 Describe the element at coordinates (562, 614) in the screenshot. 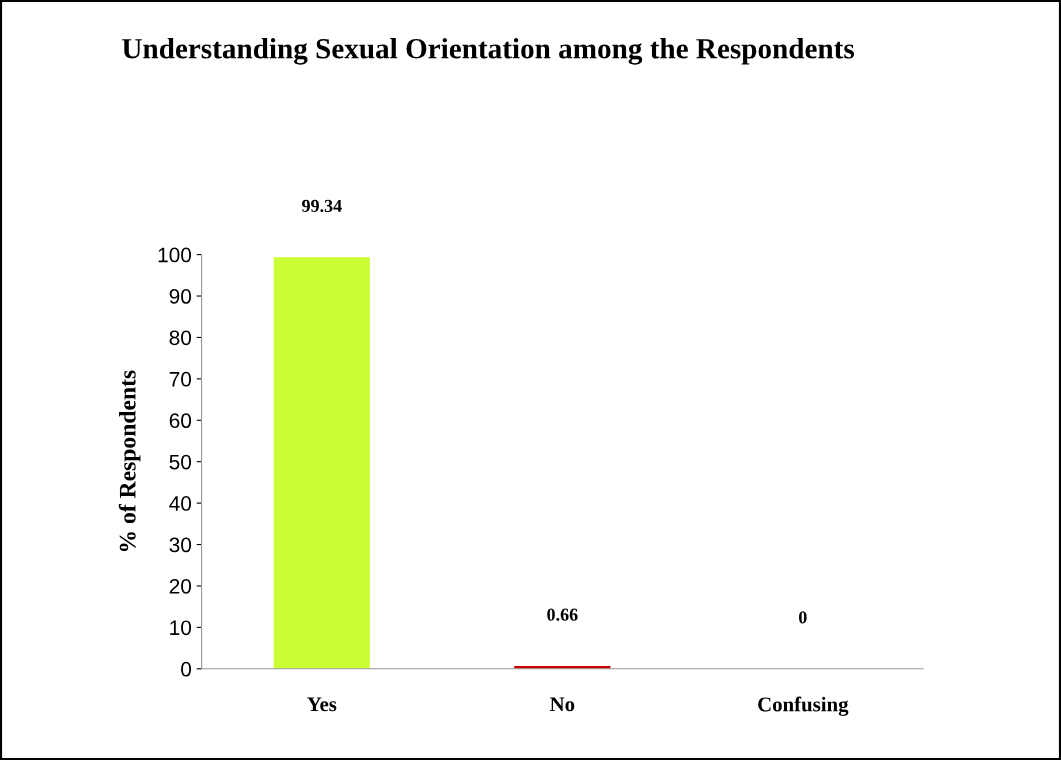

I see `data-label: 0.66` at that location.